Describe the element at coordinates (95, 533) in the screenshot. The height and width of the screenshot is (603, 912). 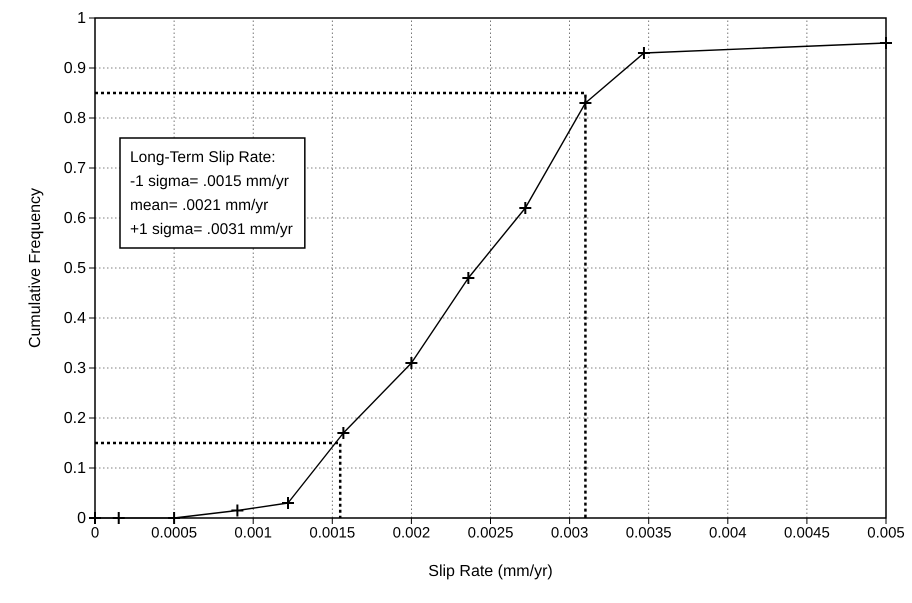
I see `x-tick-label: 0` at that location.